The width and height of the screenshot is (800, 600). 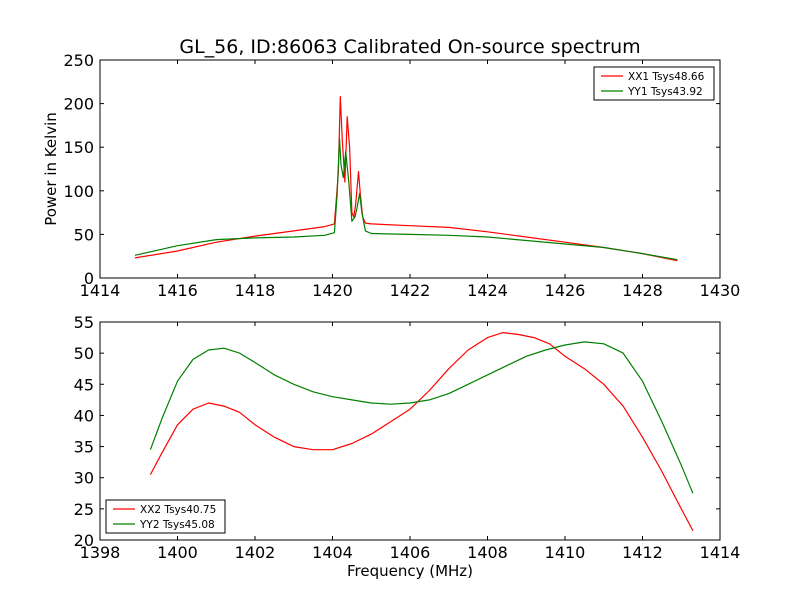 I want to click on bottom-x-tick-label: 1410, so click(x=565, y=552).